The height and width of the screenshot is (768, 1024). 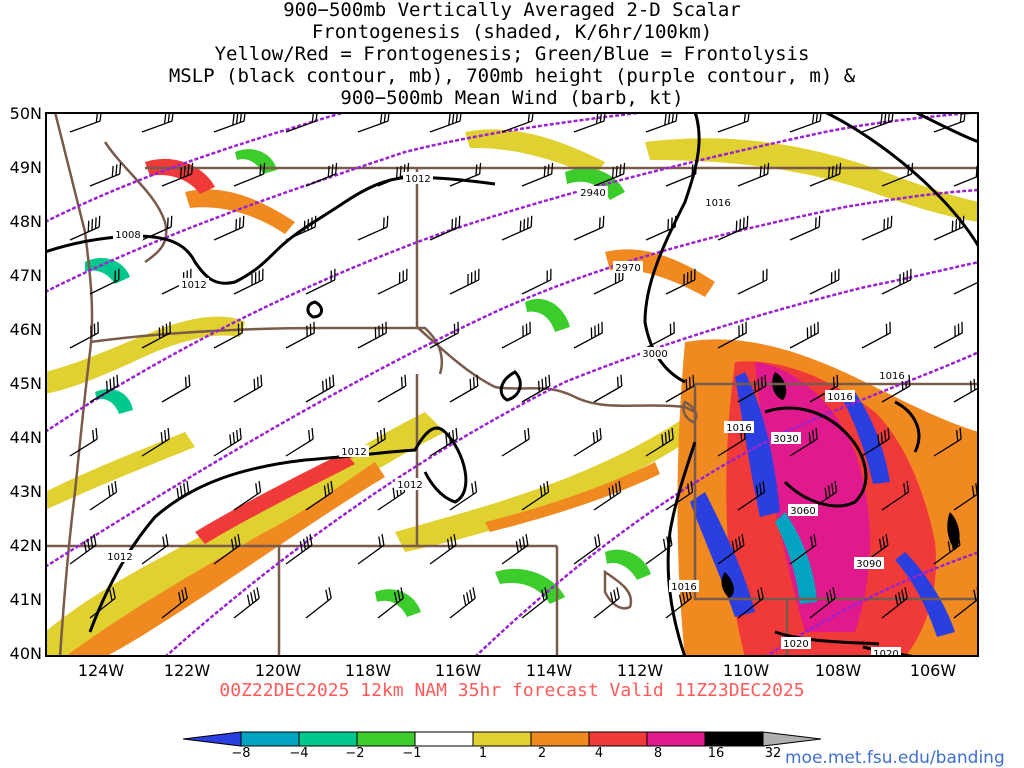 What do you see at coordinates (25, 221) in the screenshot?
I see `lat-label: 48N` at bounding box center [25, 221].